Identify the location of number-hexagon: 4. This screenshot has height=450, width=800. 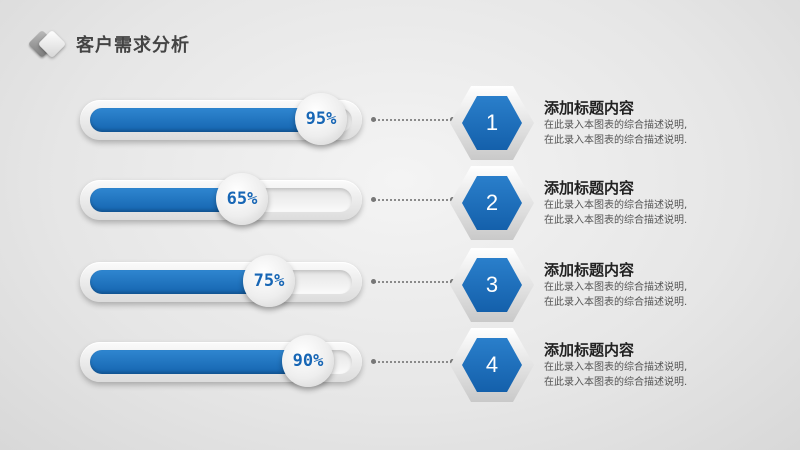
(492, 365).